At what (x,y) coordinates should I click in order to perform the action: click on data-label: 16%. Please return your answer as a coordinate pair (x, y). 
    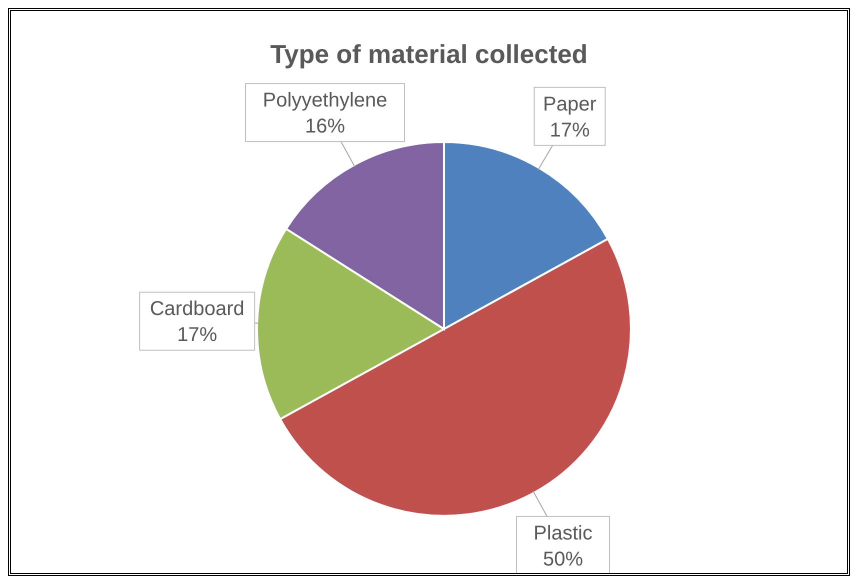
    Looking at the image, I should click on (325, 127).